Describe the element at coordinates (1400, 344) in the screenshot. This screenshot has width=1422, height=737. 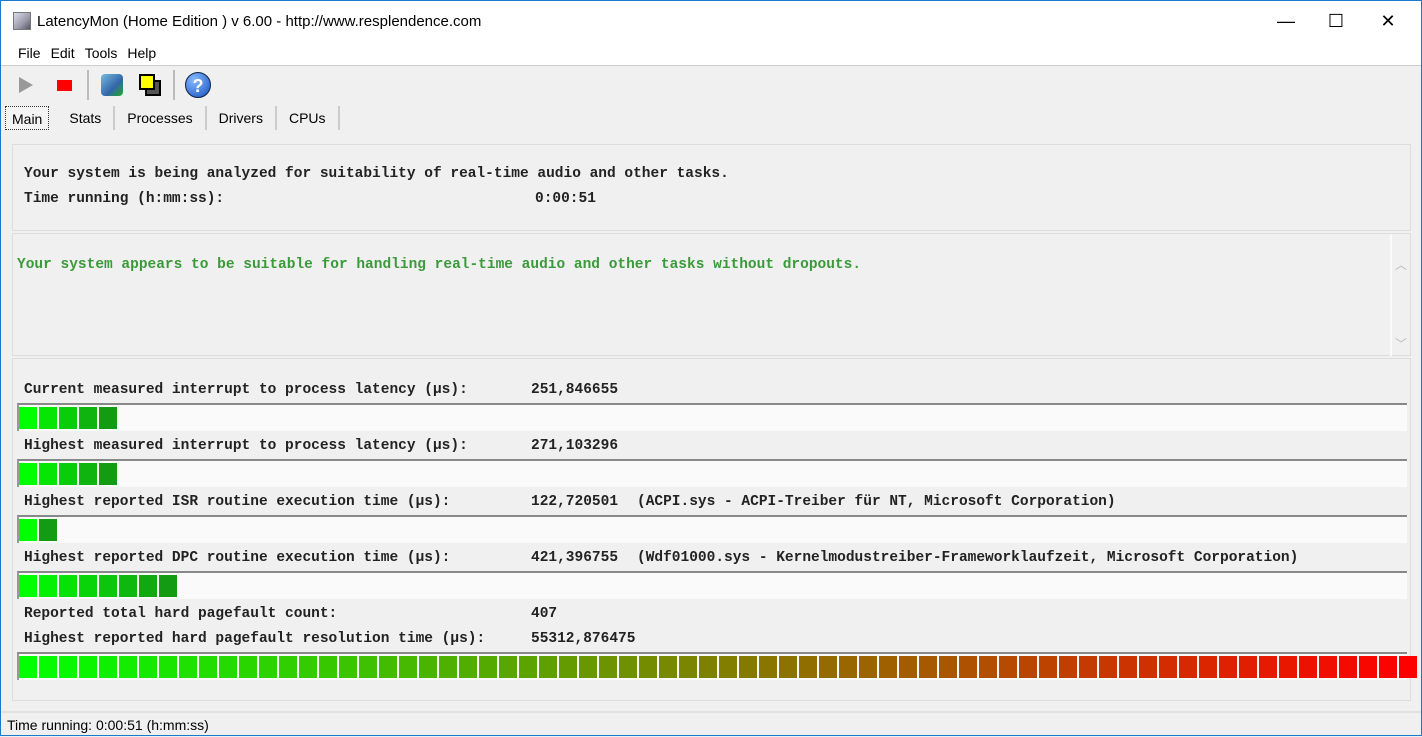
I see `scroll-down-icon: ﹀` at that location.